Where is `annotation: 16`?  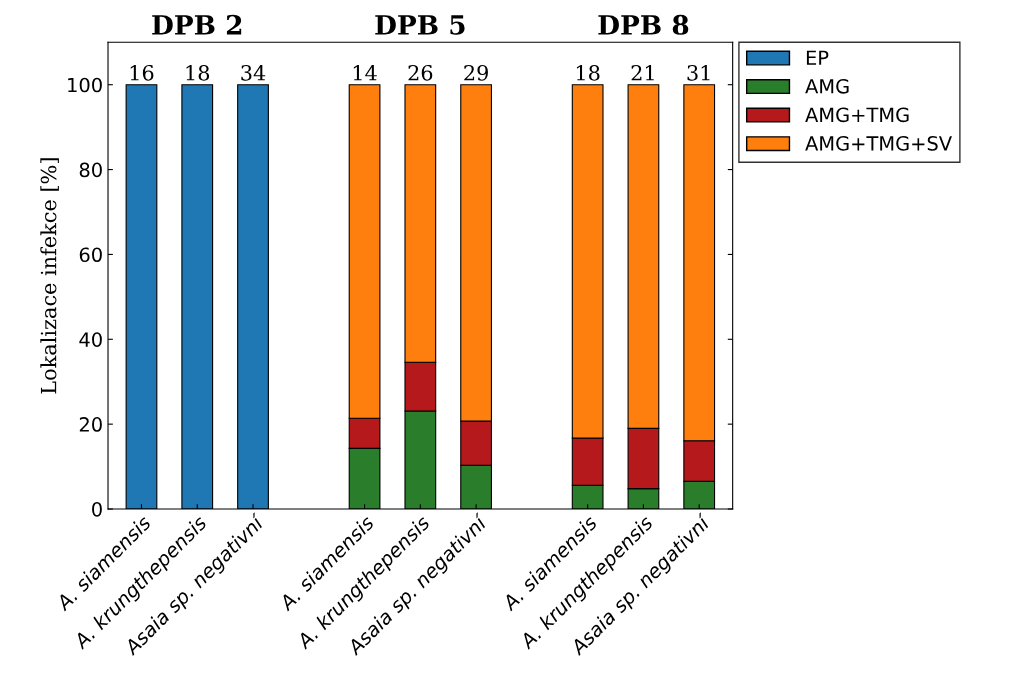
annotation: 16 is located at coordinates (142, 72).